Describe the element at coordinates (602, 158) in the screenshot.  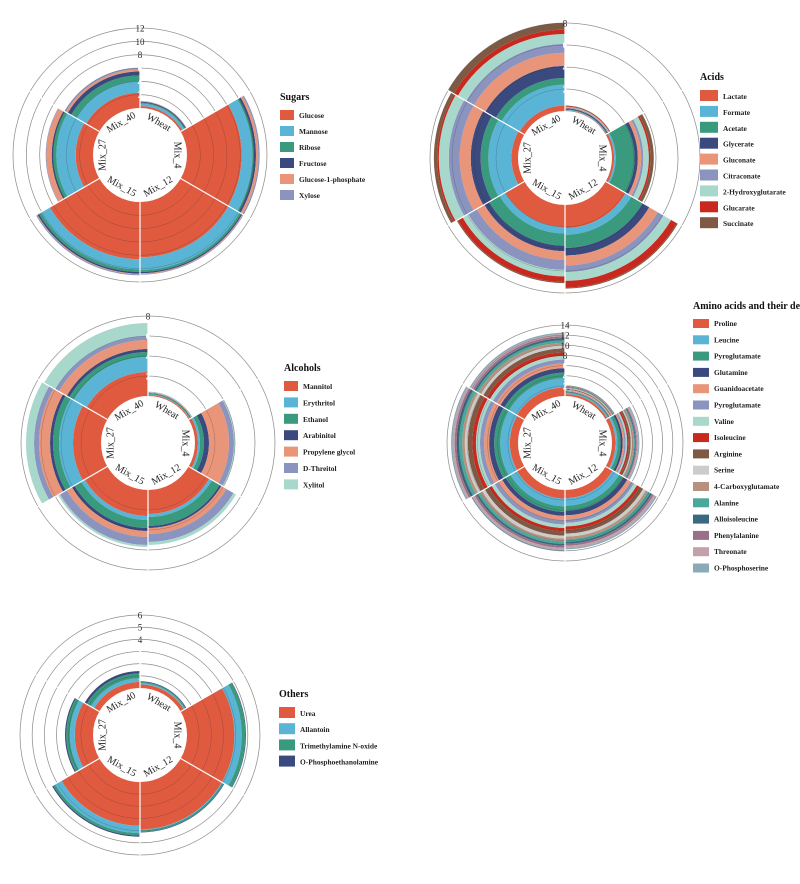
I see `sector-label: Mix_4` at that location.